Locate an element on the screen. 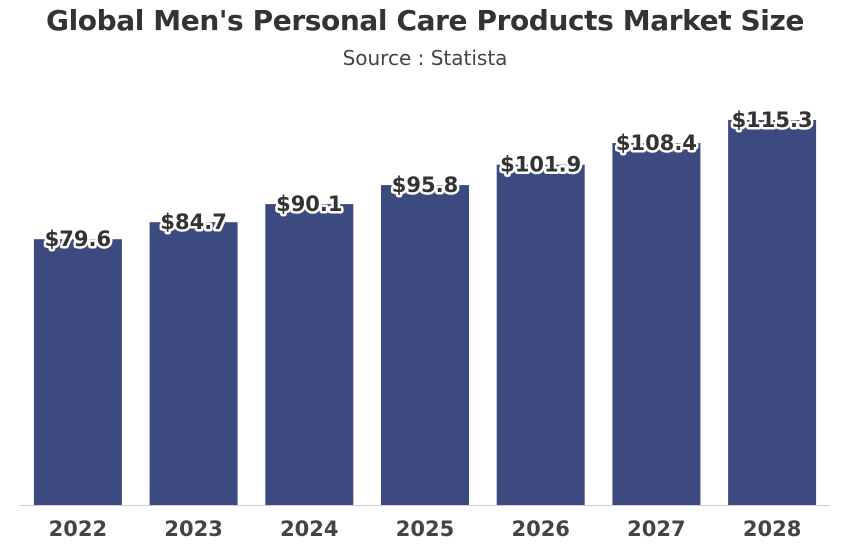 This screenshot has height=552, width=850. value-label-2028: $115.3 is located at coordinates (772, 120).